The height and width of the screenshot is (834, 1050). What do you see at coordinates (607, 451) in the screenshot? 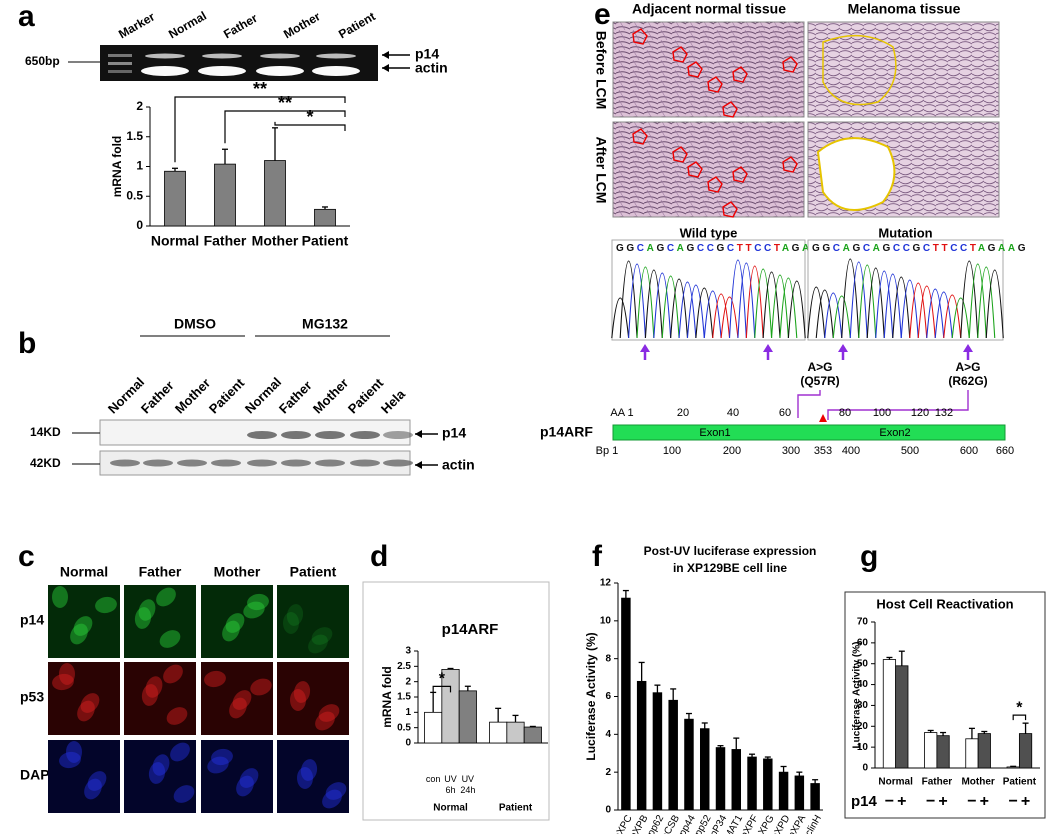
I see `bp-scale: Bp 1` at bounding box center [607, 451].